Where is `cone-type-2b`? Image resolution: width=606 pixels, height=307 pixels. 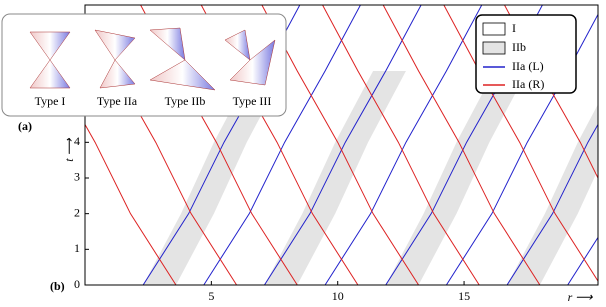 cone-type-2b is located at coordinates (182, 59).